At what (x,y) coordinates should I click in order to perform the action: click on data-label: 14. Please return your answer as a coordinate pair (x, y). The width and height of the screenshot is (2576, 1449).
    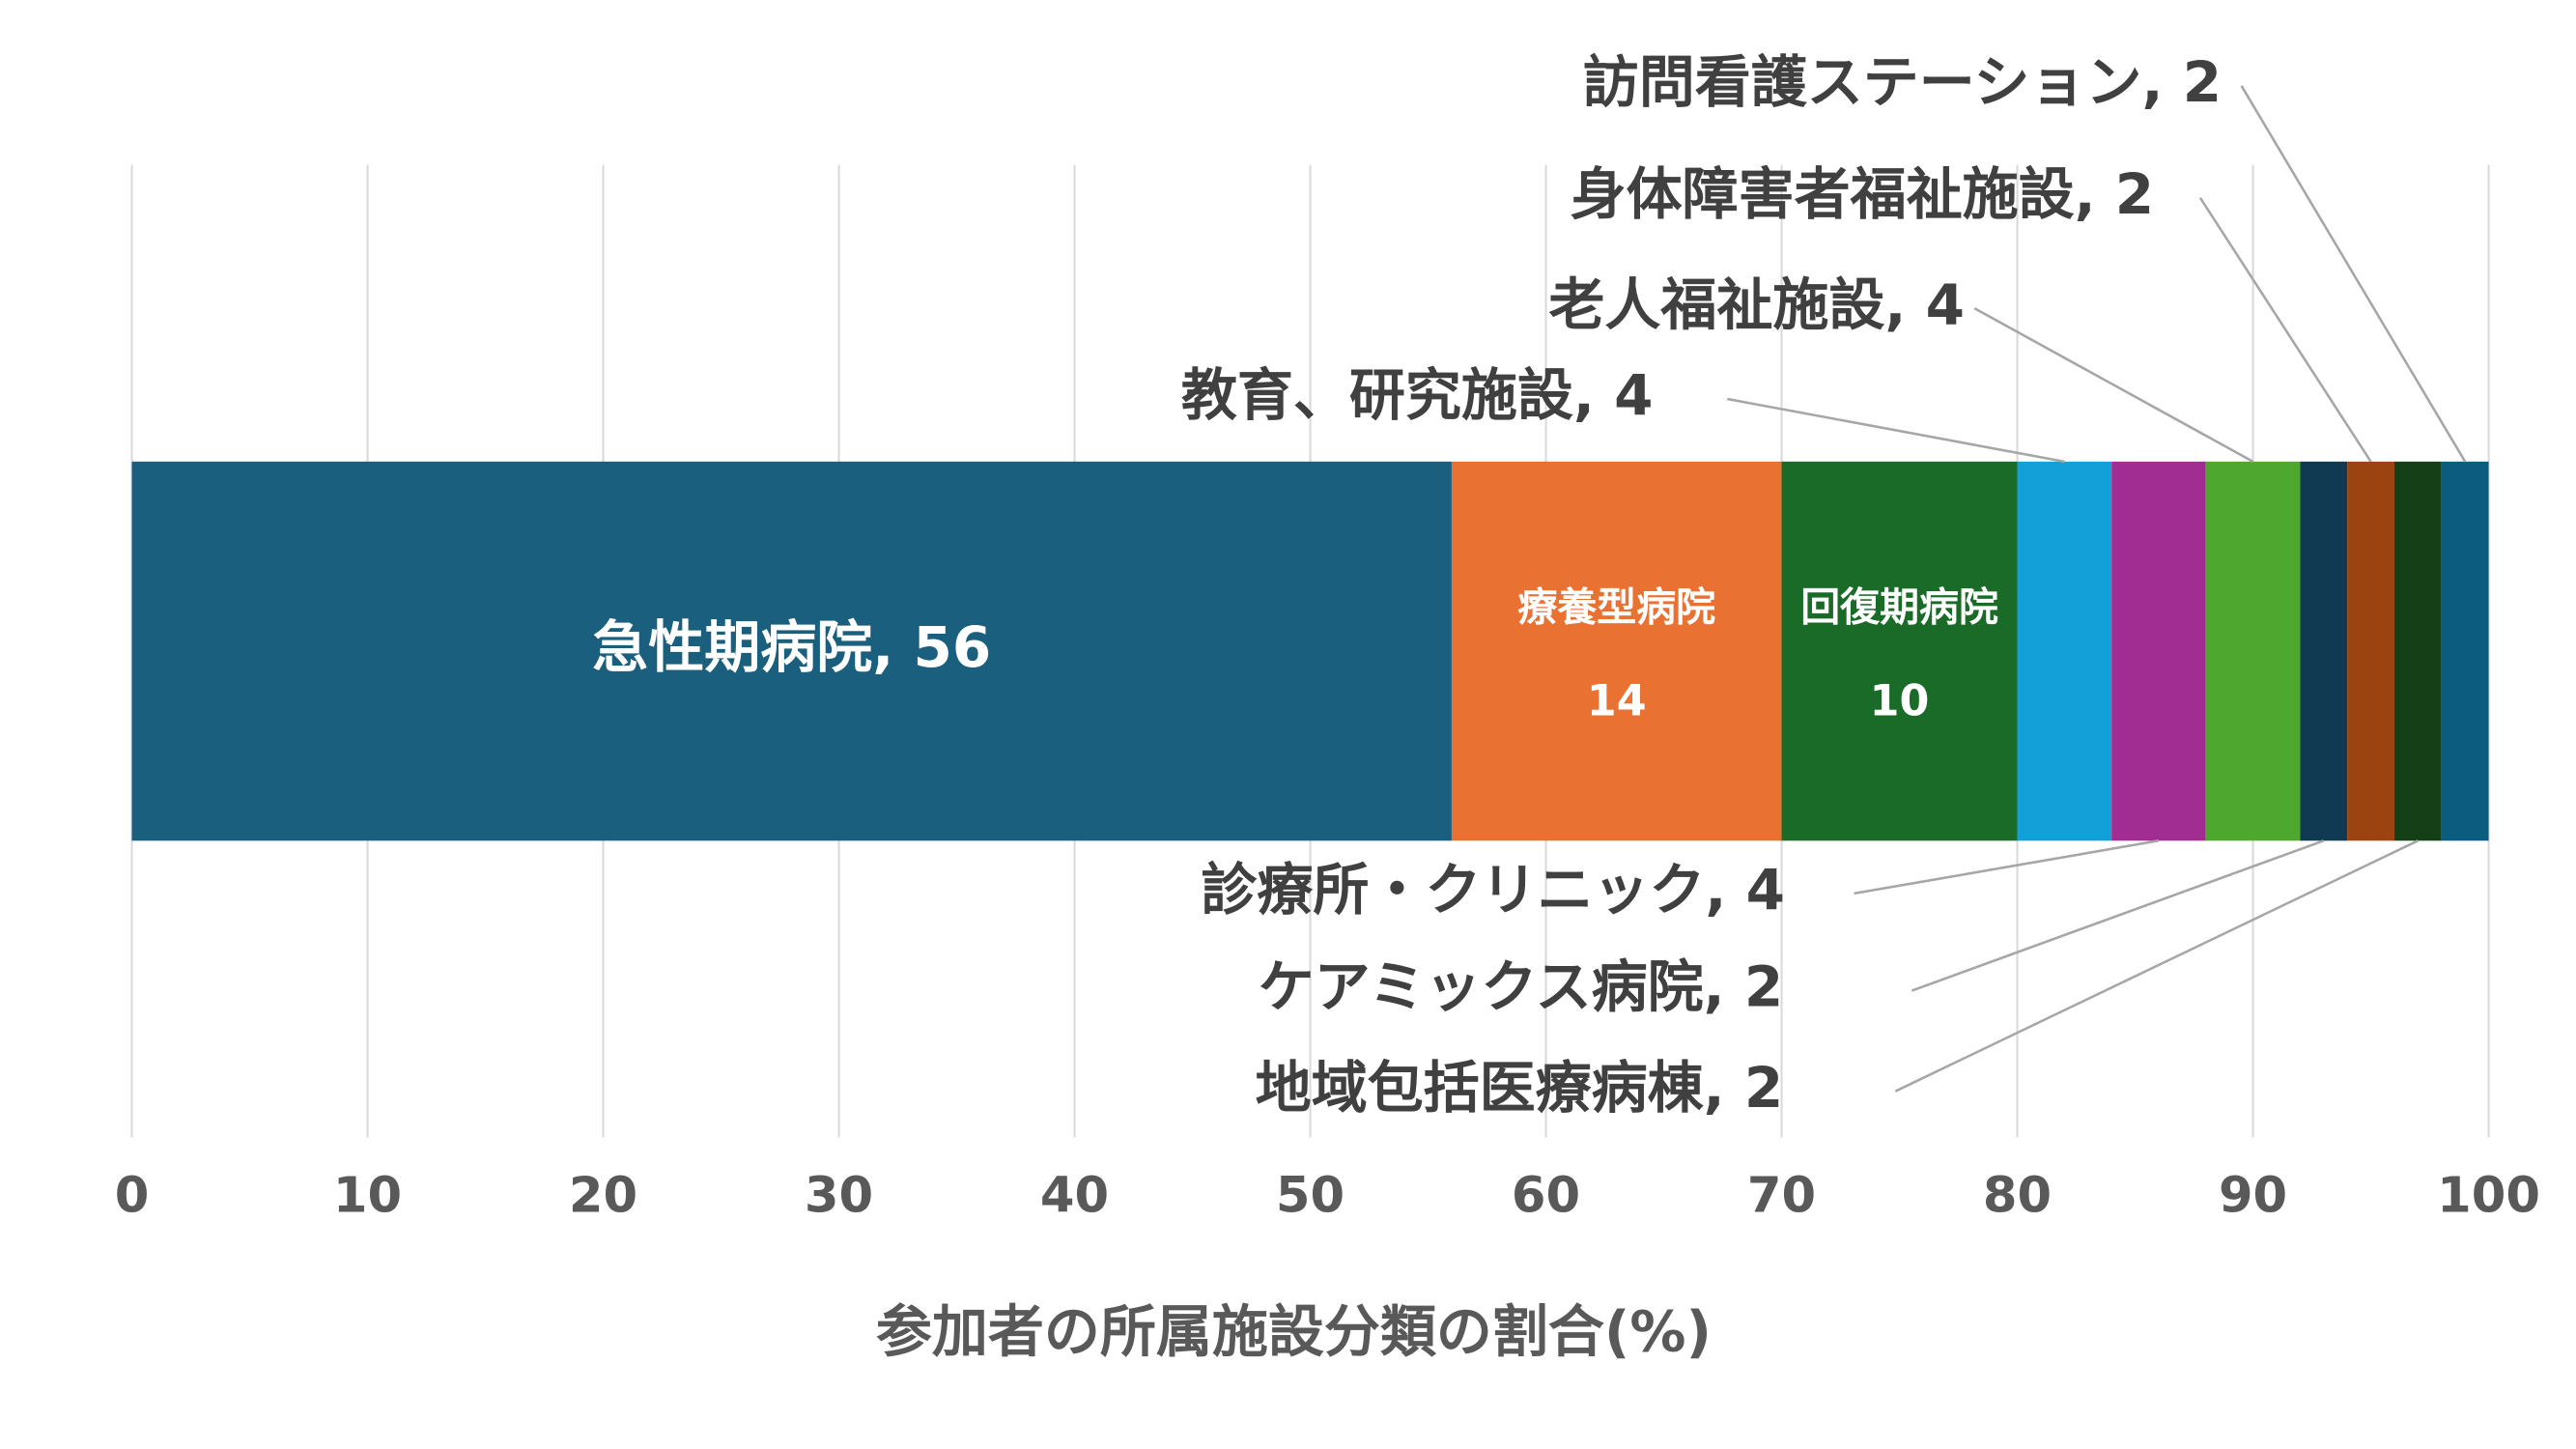
    Looking at the image, I should click on (1617, 701).